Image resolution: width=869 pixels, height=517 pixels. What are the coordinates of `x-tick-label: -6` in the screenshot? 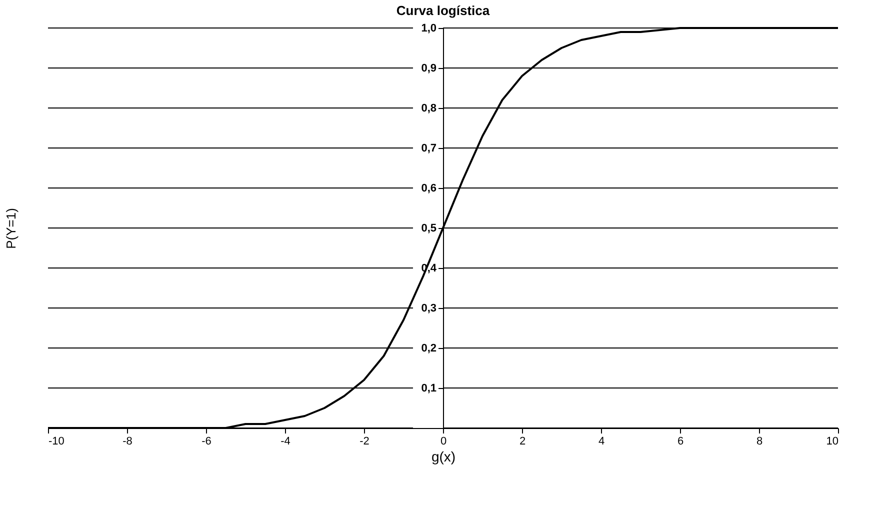 It's located at (207, 442).